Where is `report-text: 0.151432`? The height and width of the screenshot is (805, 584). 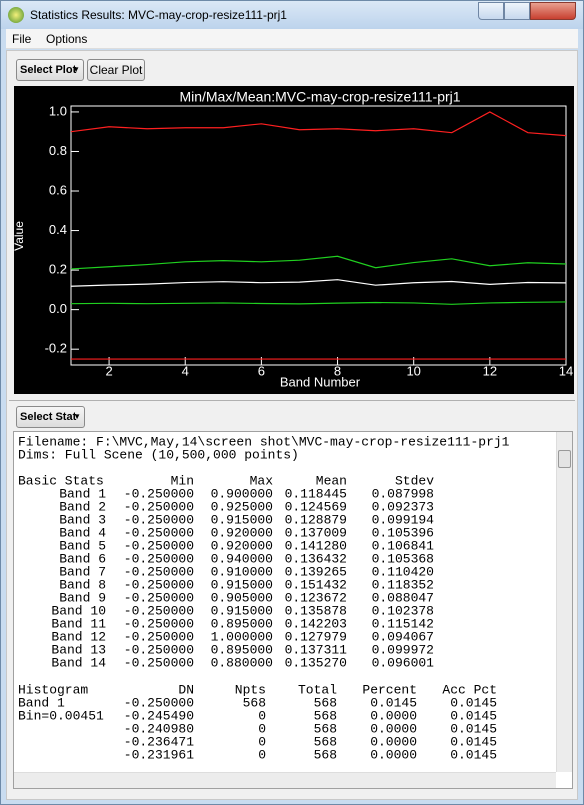 report-text: 0.151432 is located at coordinates (316, 584).